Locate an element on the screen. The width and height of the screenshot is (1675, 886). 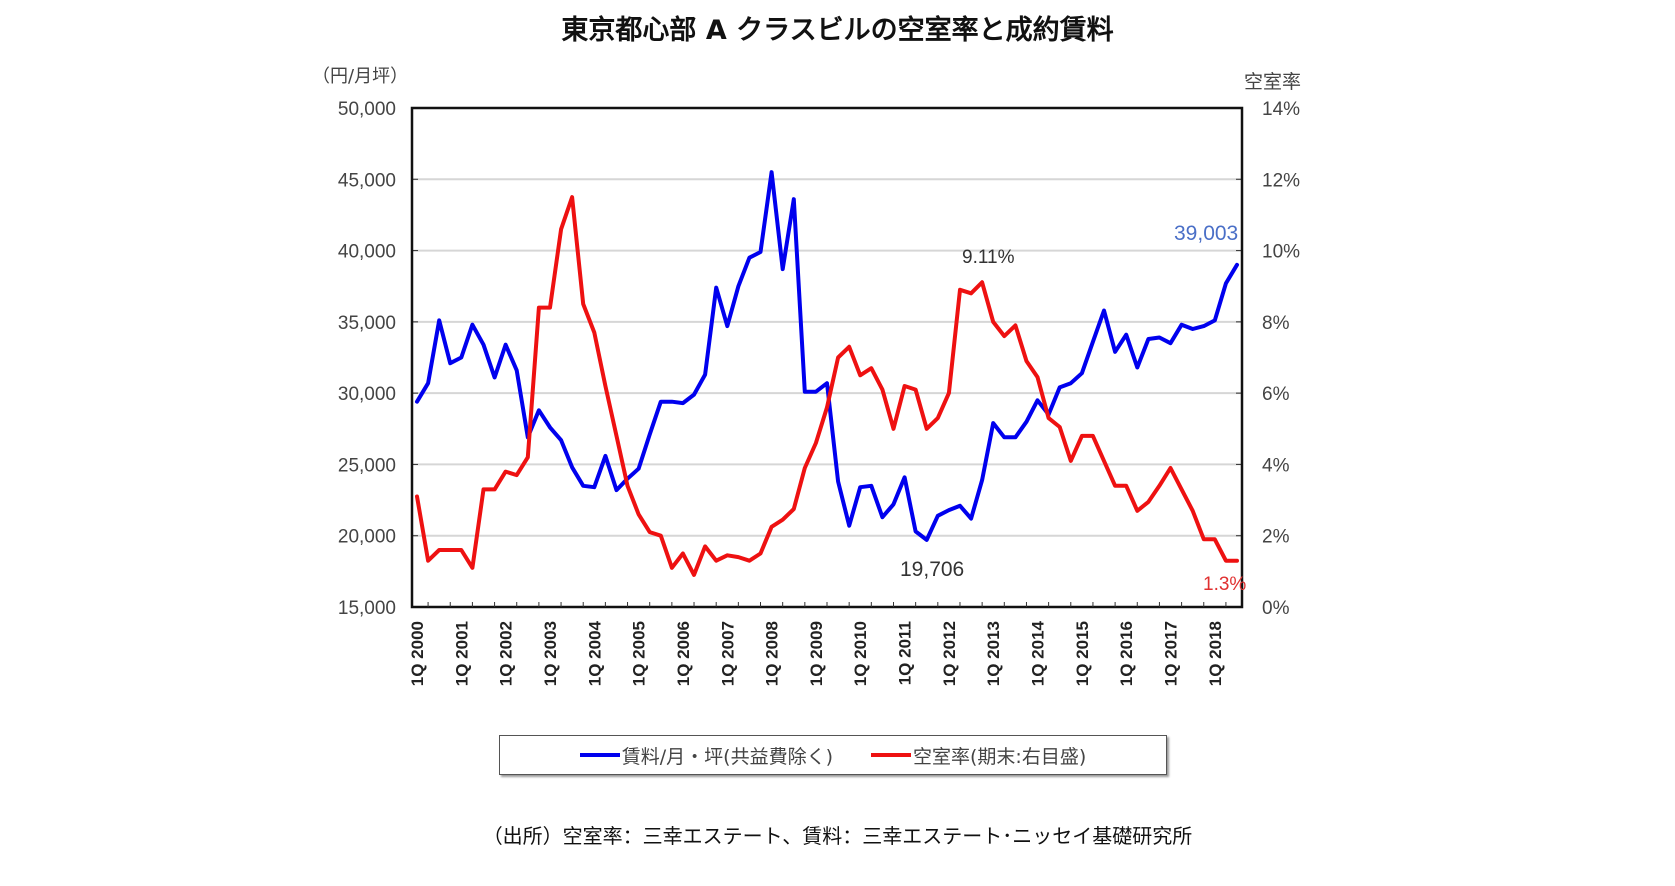
x-axis-tick-label: 1Q 2000 is located at coordinates (417, 653).